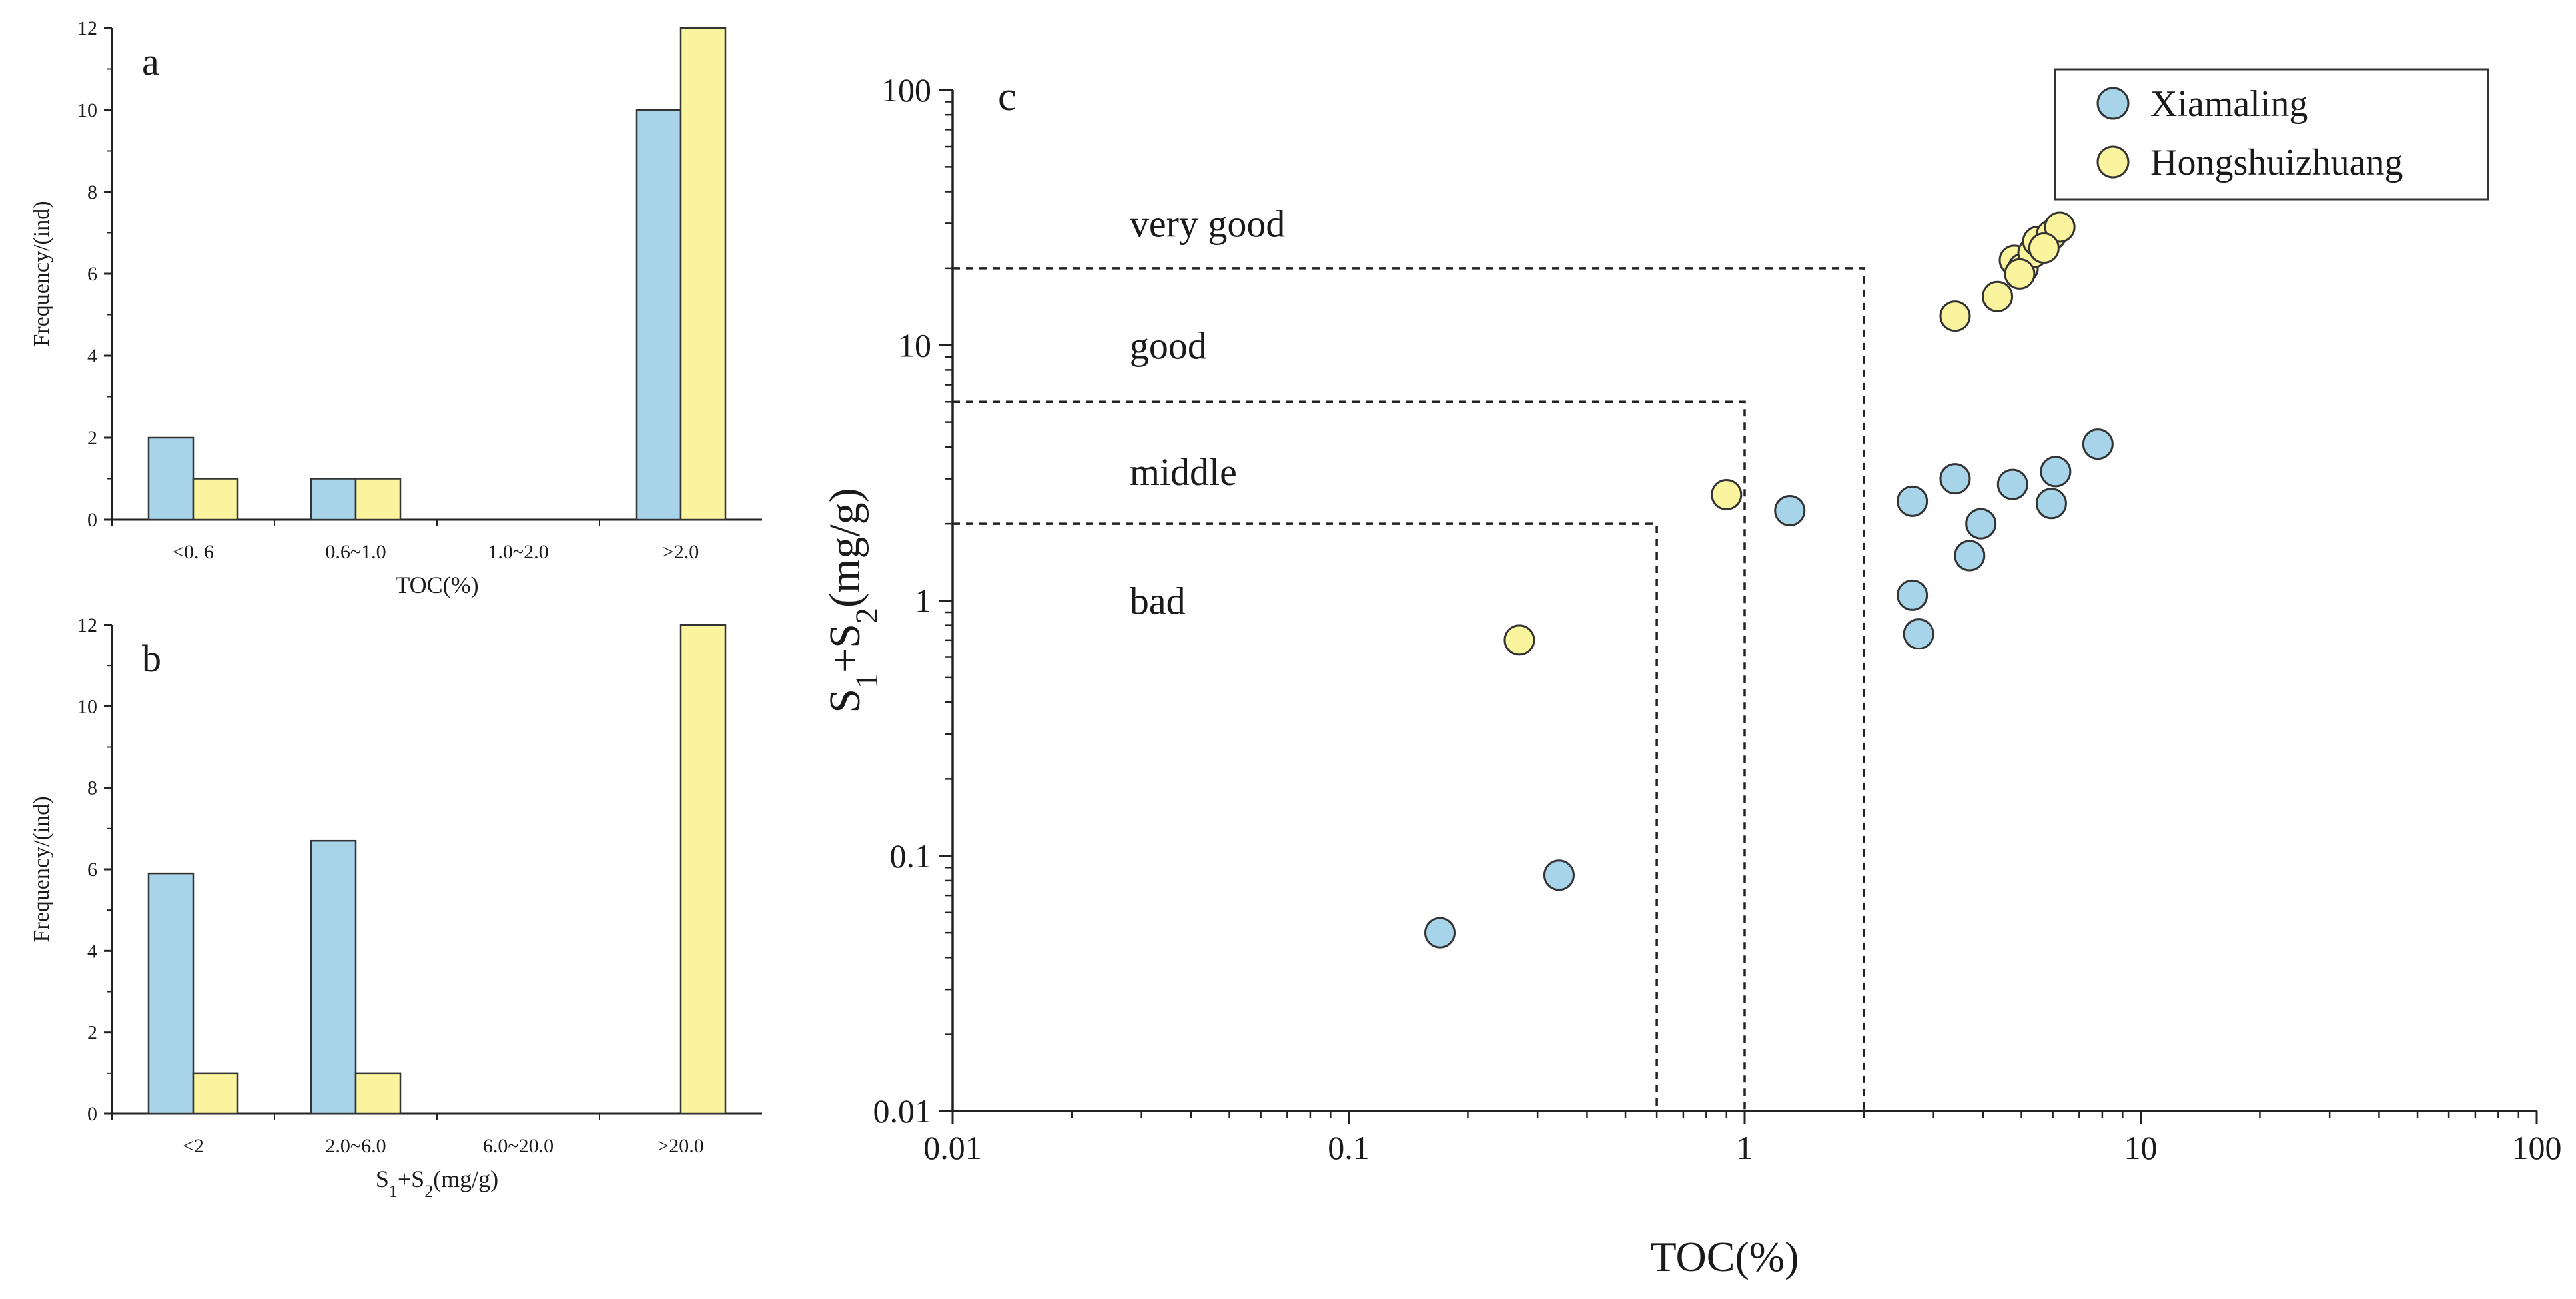  I want to click on y-tick-label: 0.01, so click(903, 1111).